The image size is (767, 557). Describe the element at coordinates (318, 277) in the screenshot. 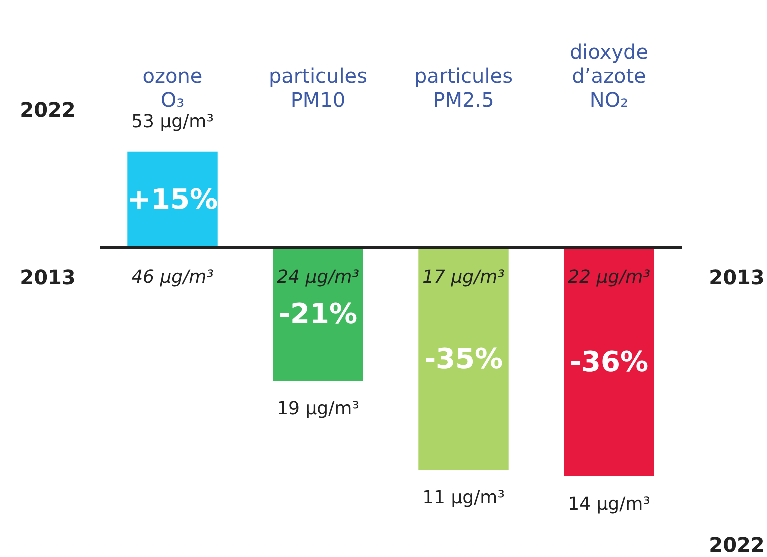

I see `annotation: 24 µg/m³` at that location.